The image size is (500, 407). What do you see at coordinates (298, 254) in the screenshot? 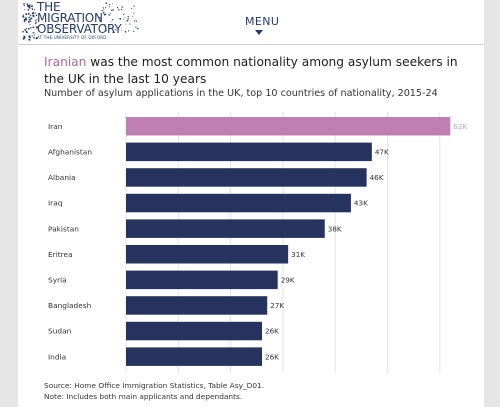
I see `value-label: 31K` at bounding box center [298, 254].